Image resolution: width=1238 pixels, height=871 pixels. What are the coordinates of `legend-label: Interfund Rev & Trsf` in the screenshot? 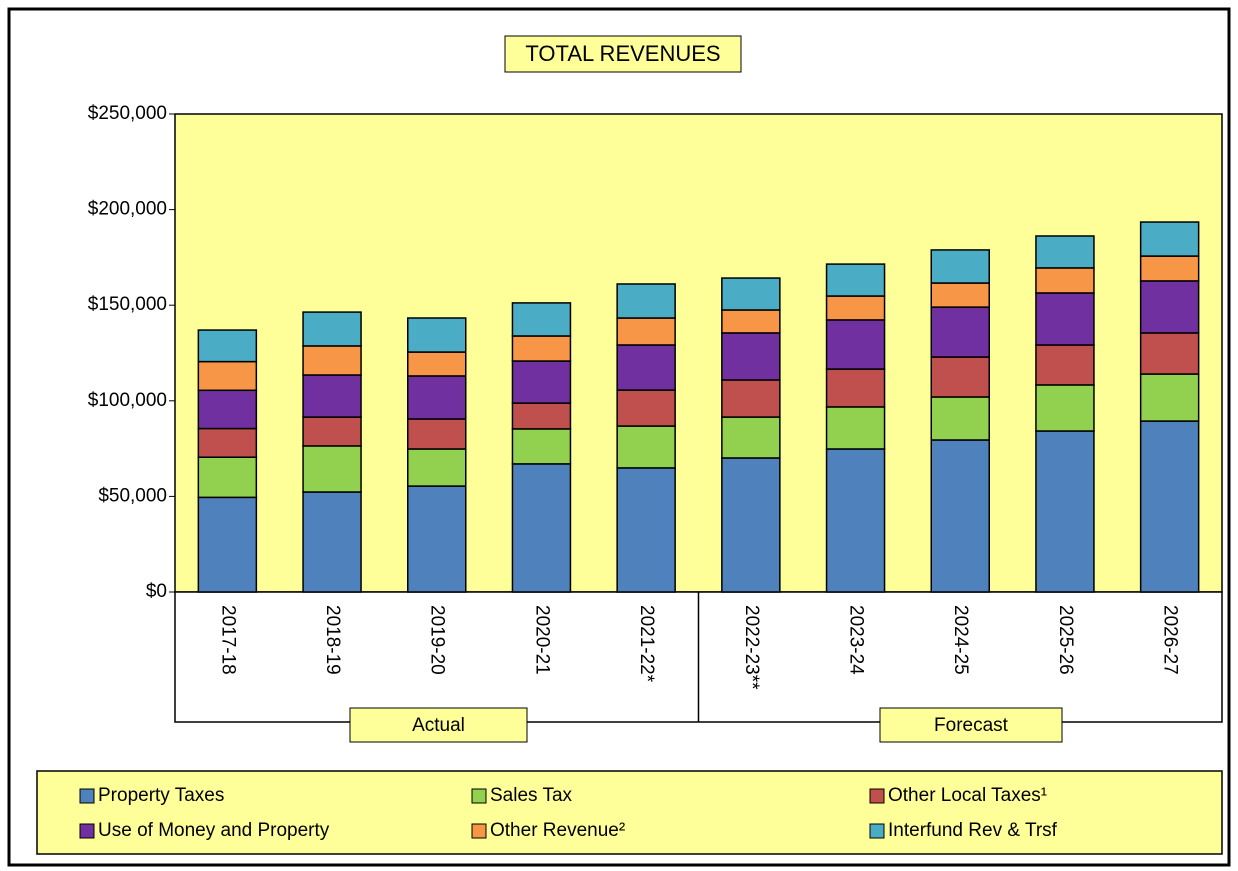 It's located at (973, 830).